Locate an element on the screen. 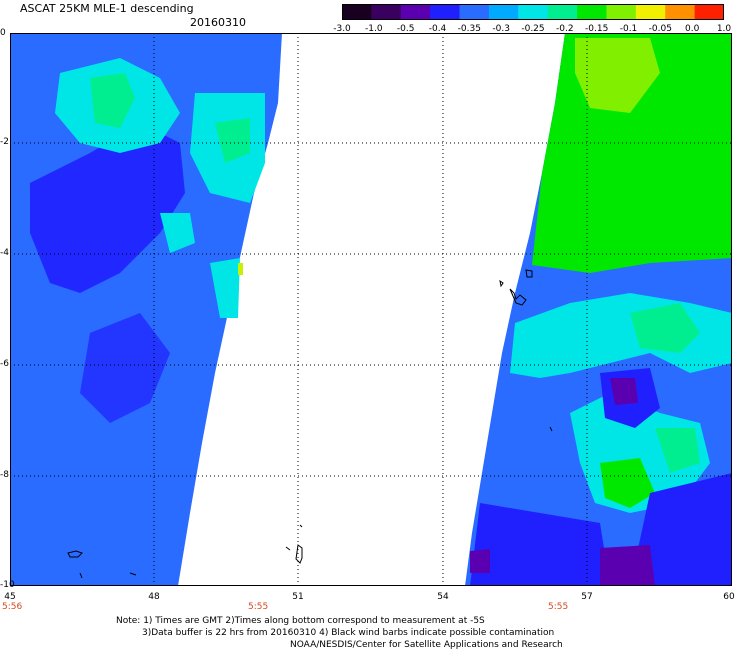 This screenshot has width=740, height=650. color-scale-label: -0.1 is located at coordinates (628, 29).